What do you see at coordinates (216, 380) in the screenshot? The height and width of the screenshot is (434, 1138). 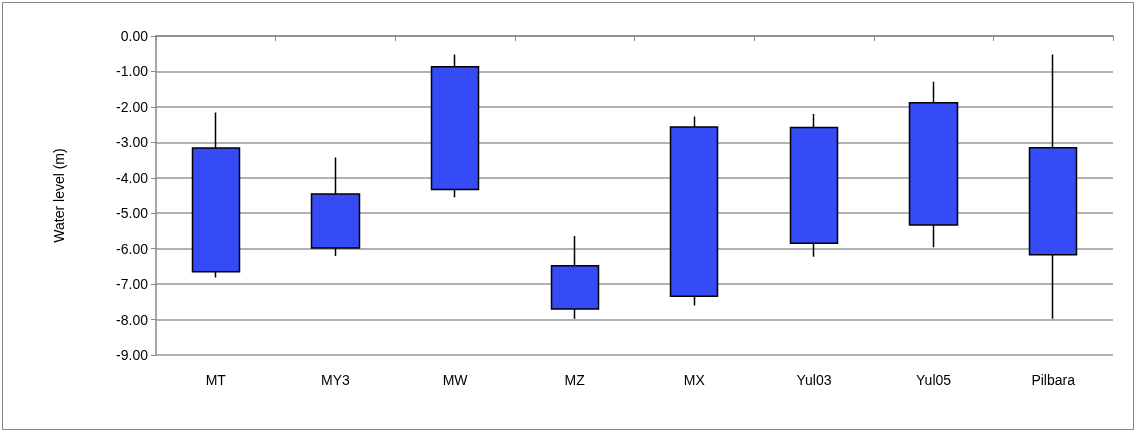 I see `x-tick-label: MT` at bounding box center [216, 380].